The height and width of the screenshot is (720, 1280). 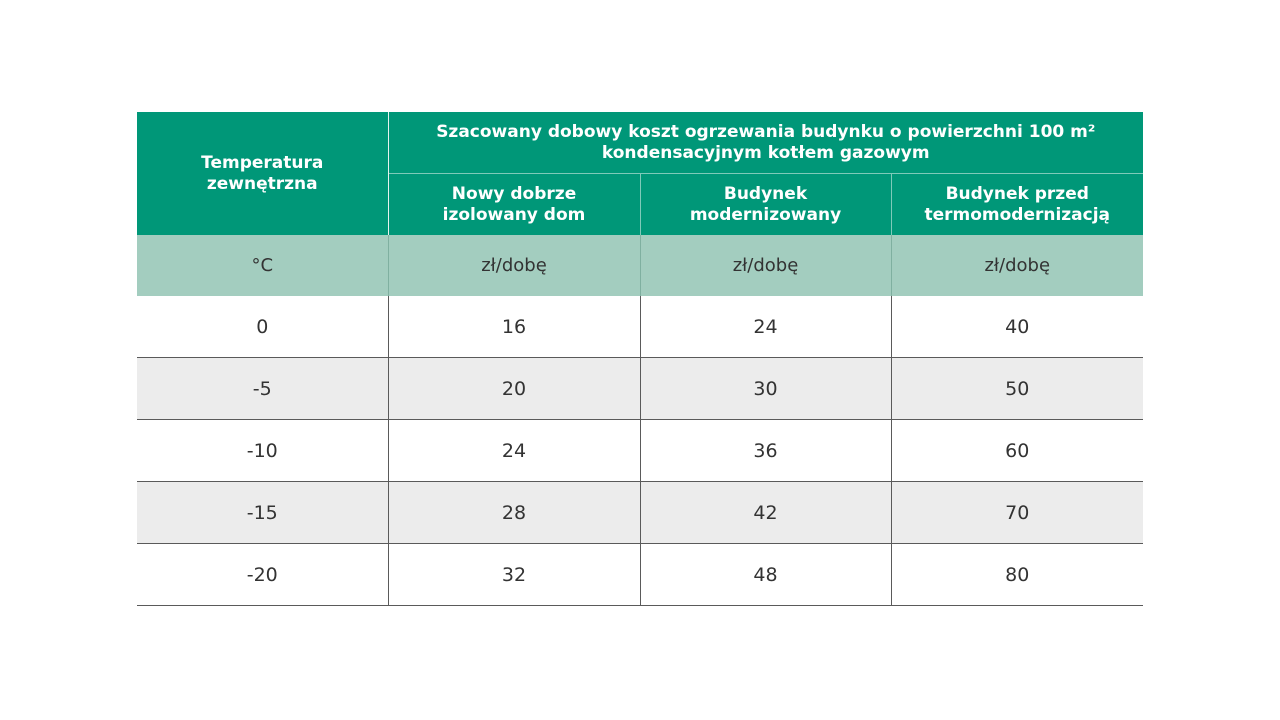 What do you see at coordinates (1017, 204) in the screenshot?
I see `col-header-before-thermo: Budynek przed termomodernizacją` at bounding box center [1017, 204].